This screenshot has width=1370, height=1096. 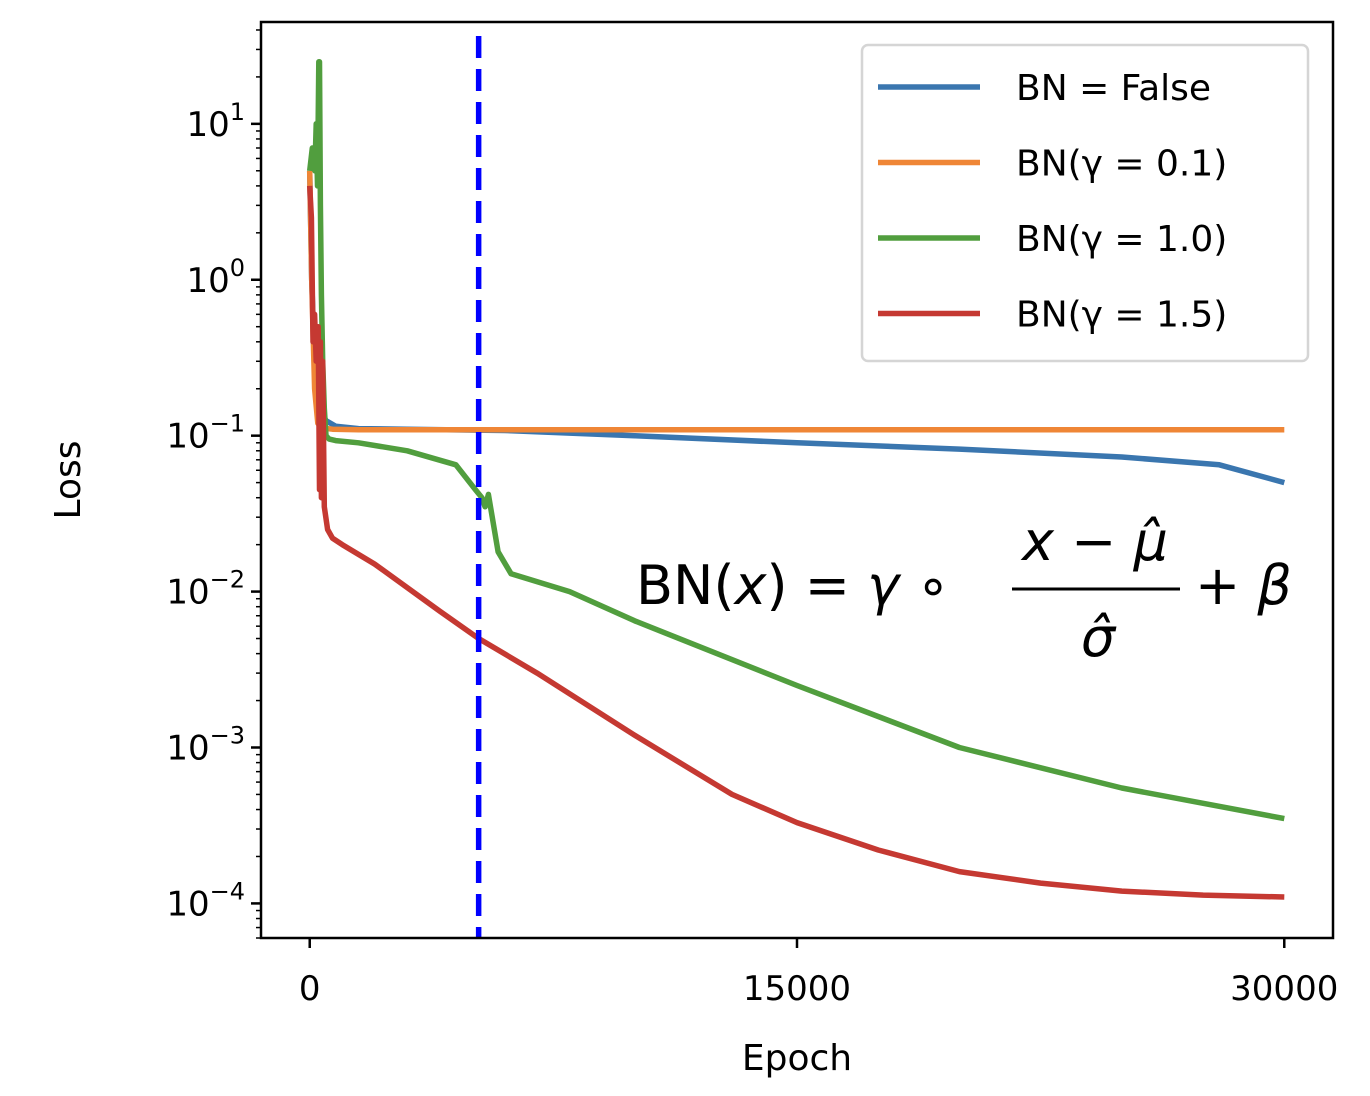 What do you see at coordinates (205, 433) in the screenshot?
I see `y-tick-label: 10⁻¹` at bounding box center [205, 433].